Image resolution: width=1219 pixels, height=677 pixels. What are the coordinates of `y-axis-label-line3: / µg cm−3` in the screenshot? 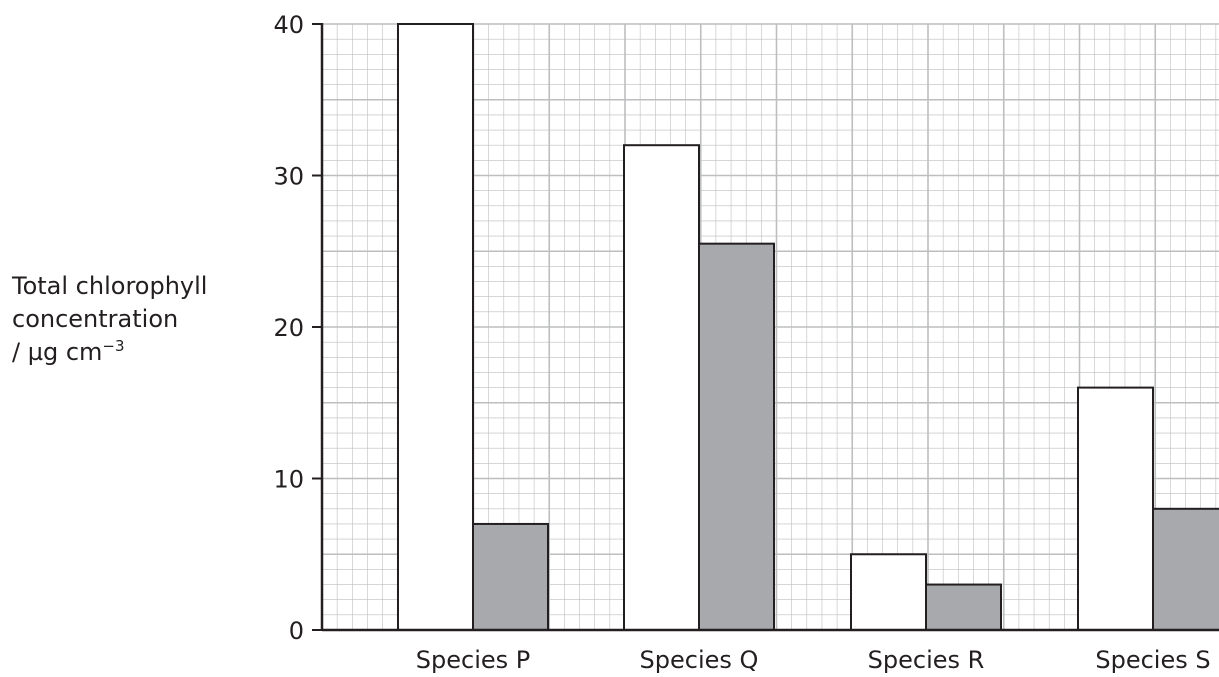 It's located at (129, 352).